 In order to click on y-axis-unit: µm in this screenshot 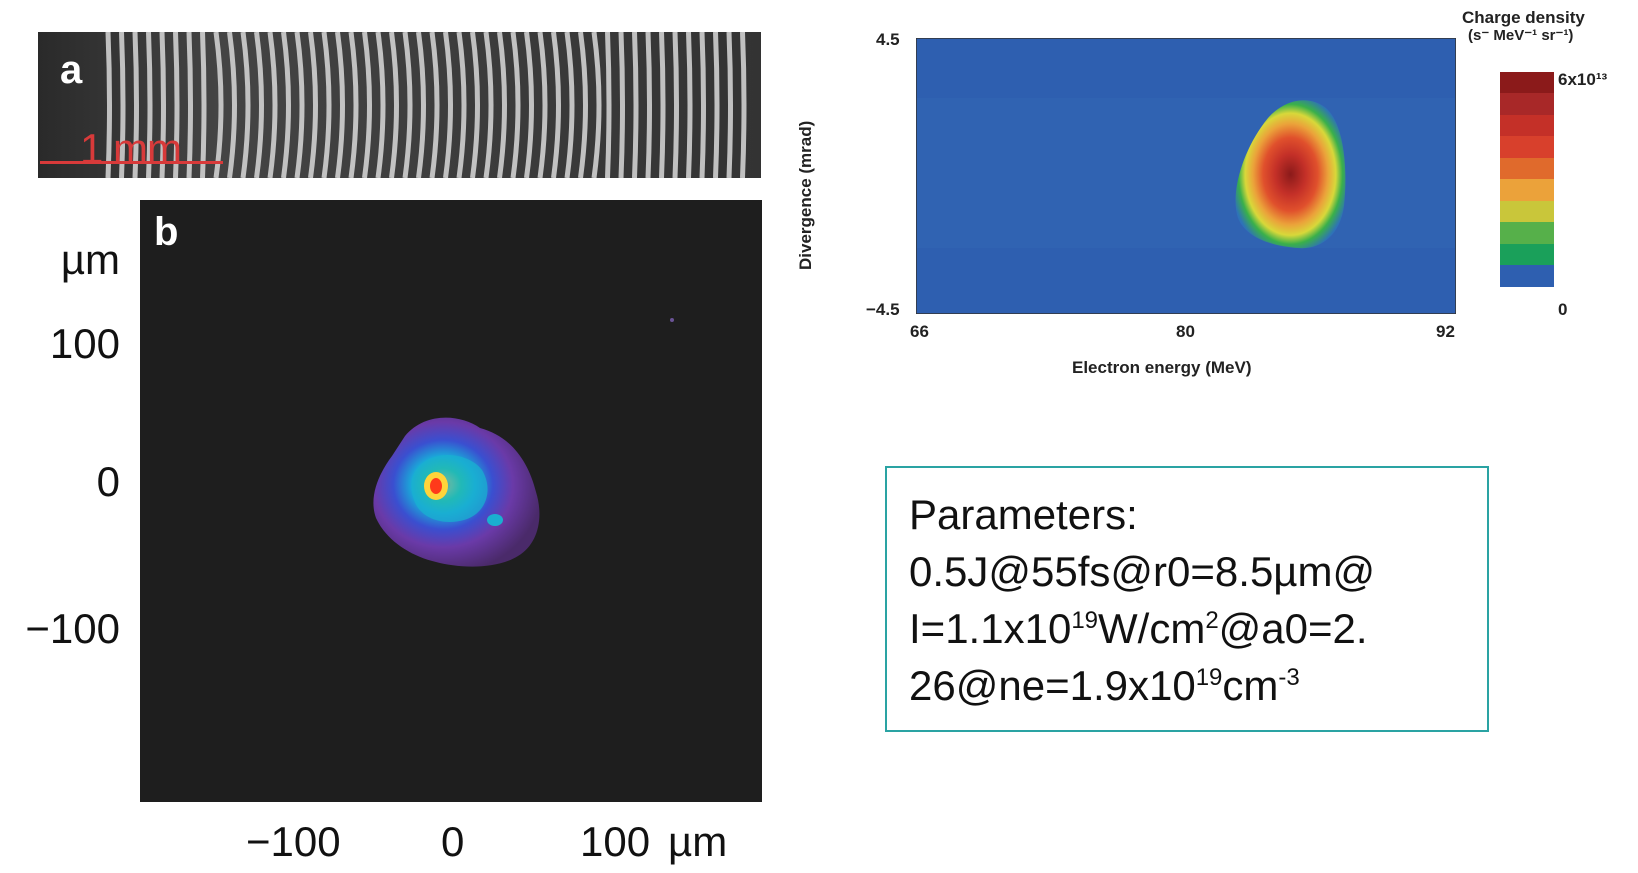, I will do `click(90, 259)`.